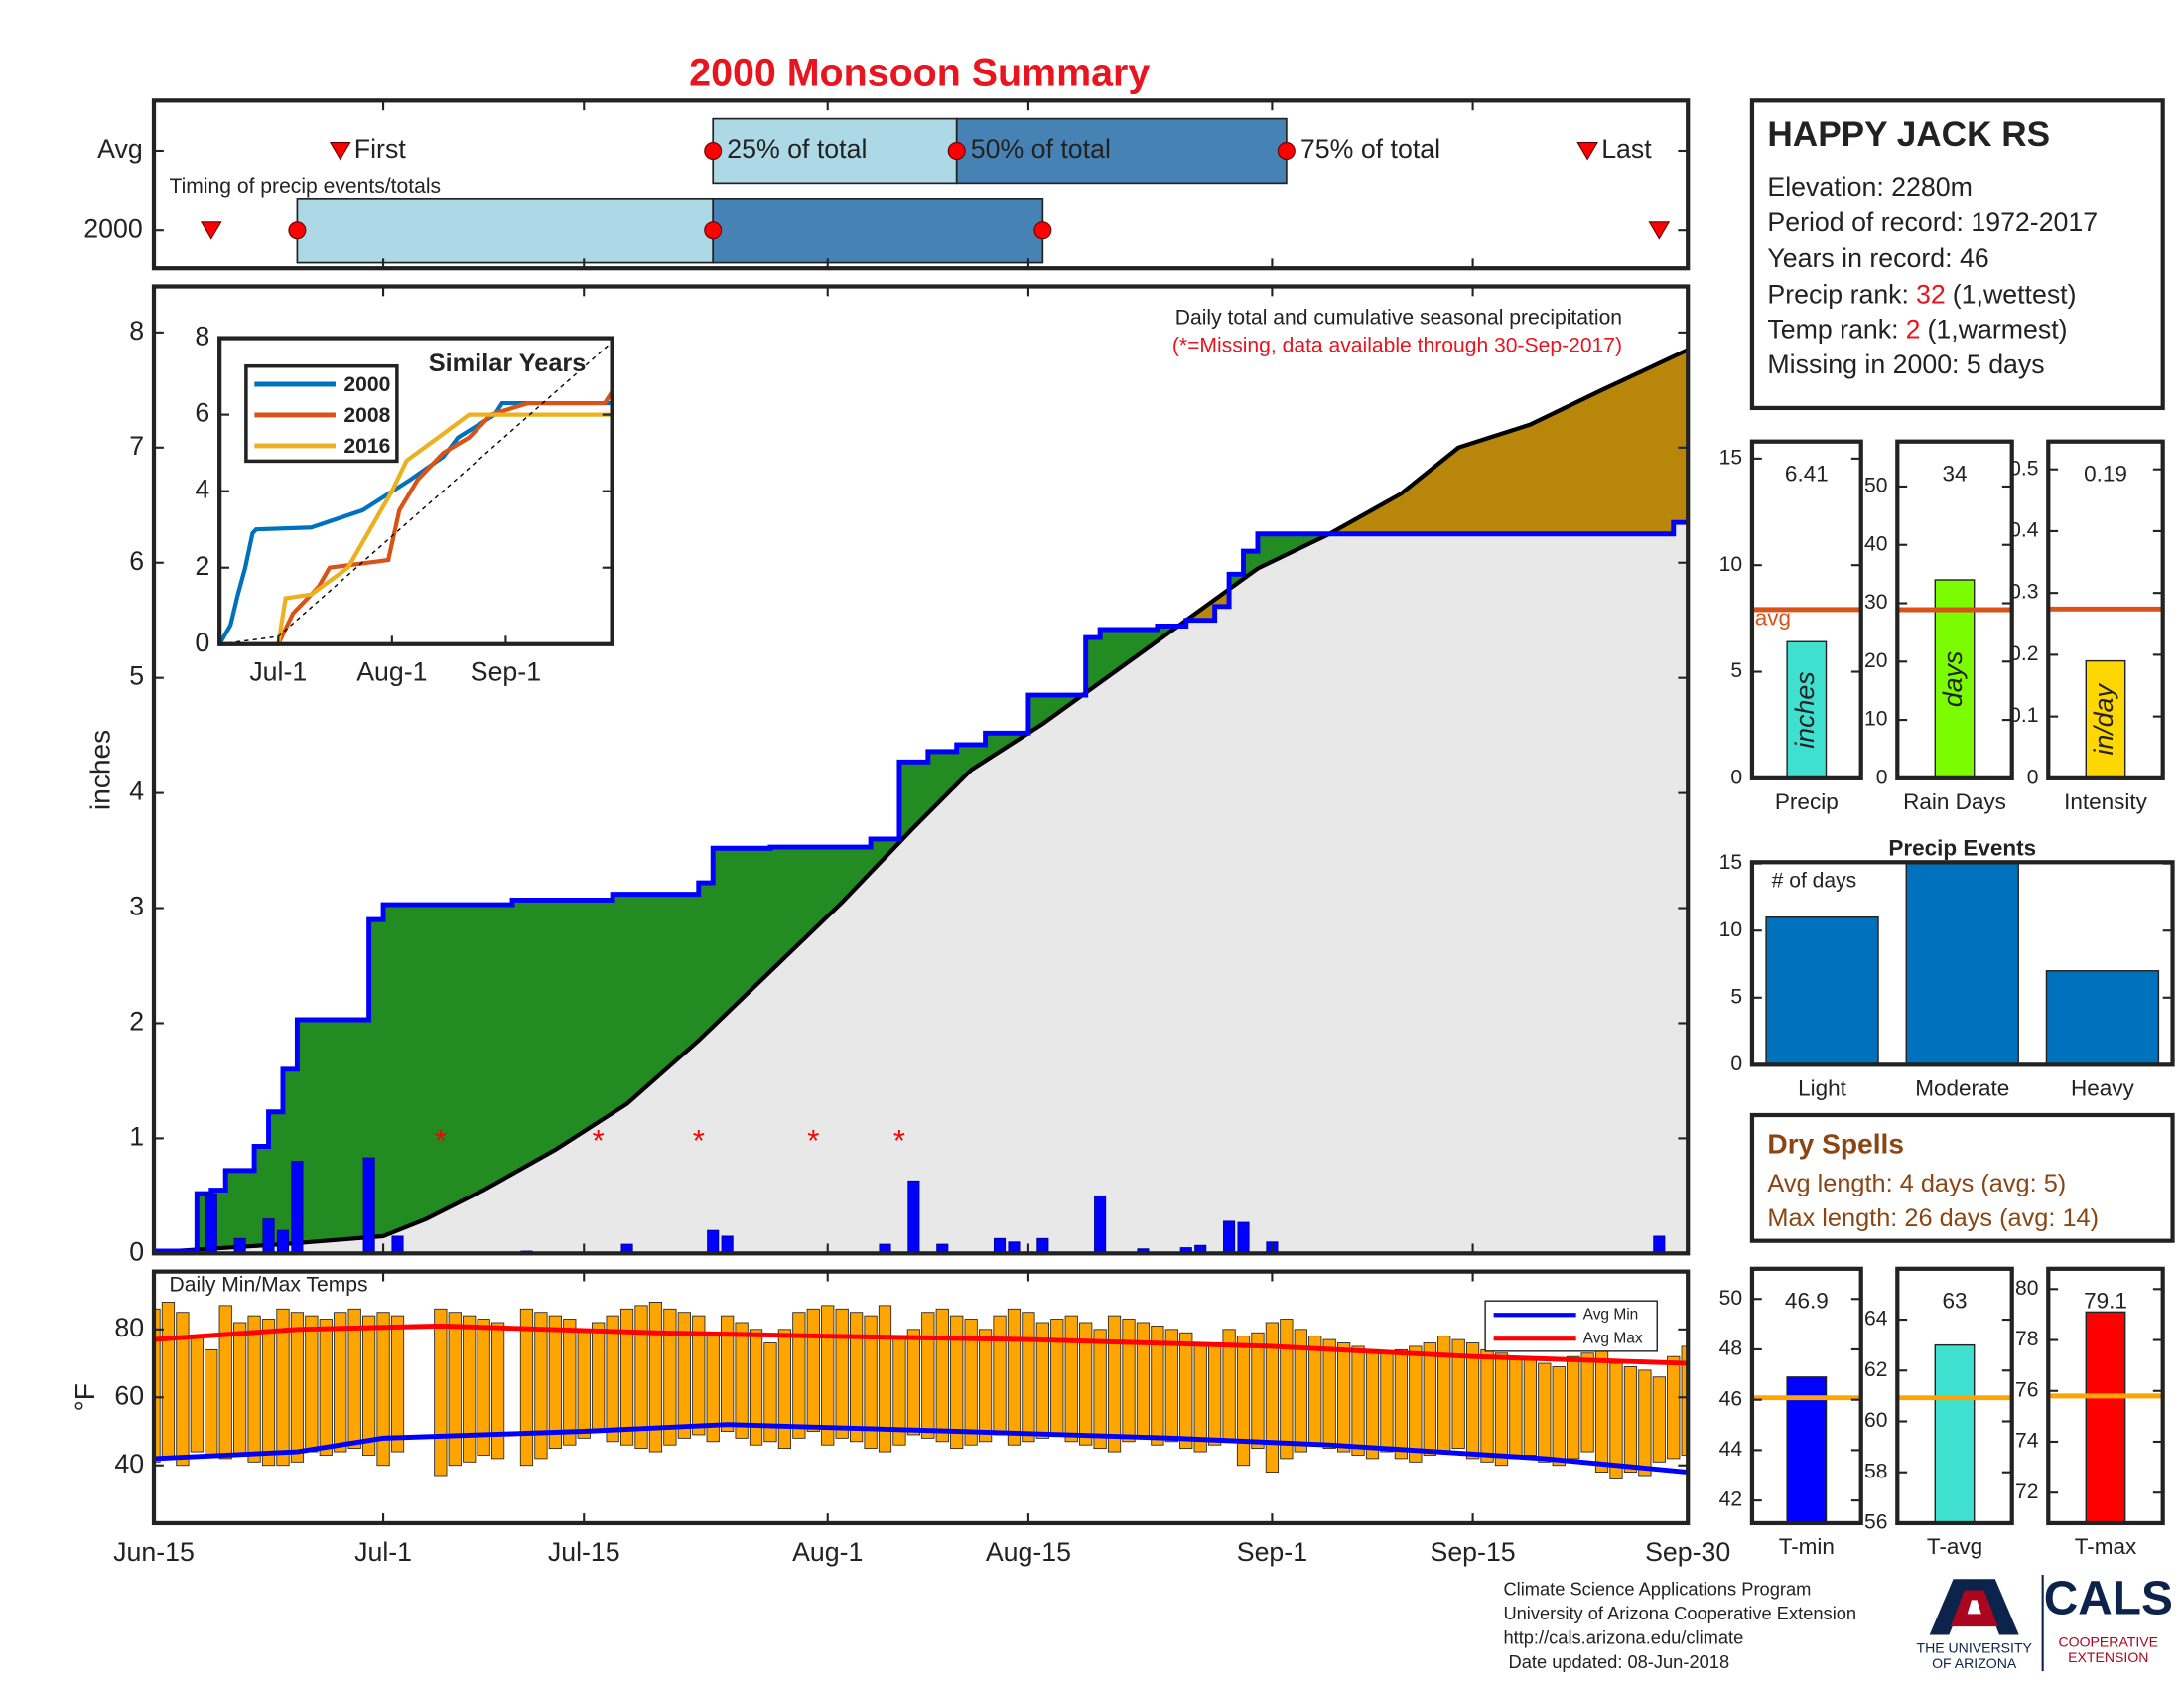 Image resolution: width=2184 pixels, height=1688 pixels. What do you see at coordinates (1657, 1588) in the screenshot?
I see `footer-line: Climate Science Applications Program` at bounding box center [1657, 1588].